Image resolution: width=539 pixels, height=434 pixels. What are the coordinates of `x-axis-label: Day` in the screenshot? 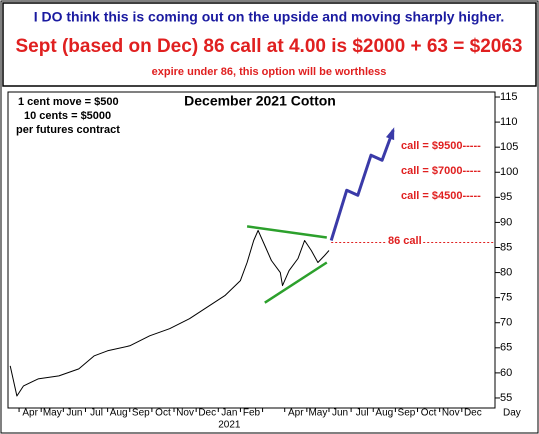 It's located at (512, 413).